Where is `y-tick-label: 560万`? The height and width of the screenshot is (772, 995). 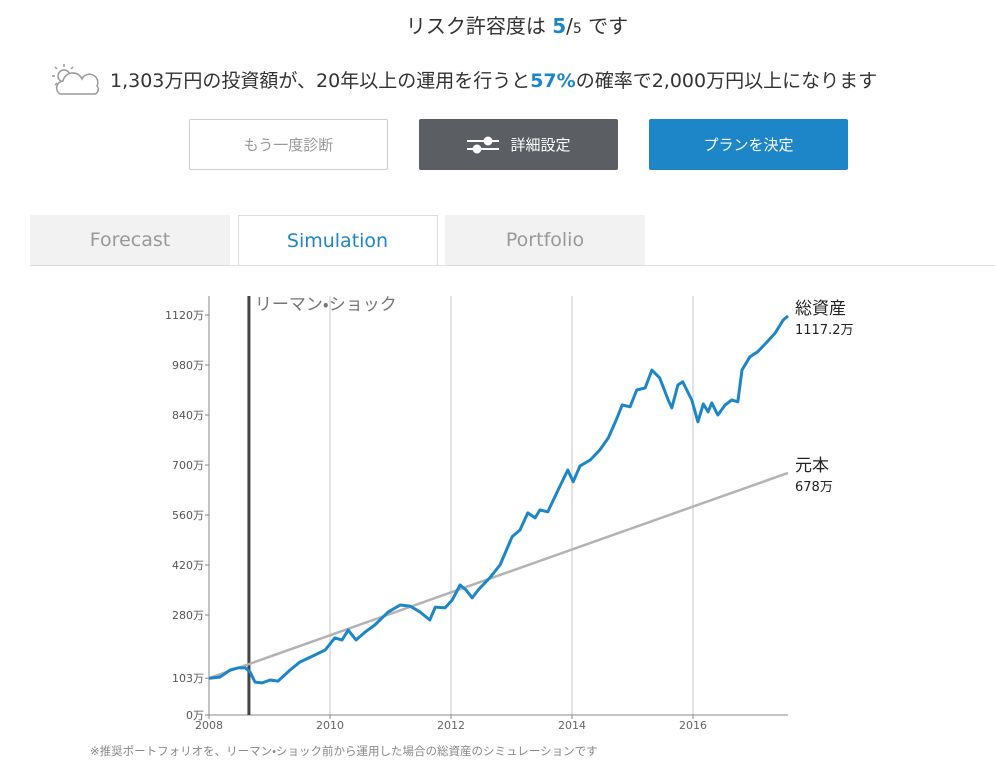 y-tick-label: 560万 is located at coordinates (188, 515).